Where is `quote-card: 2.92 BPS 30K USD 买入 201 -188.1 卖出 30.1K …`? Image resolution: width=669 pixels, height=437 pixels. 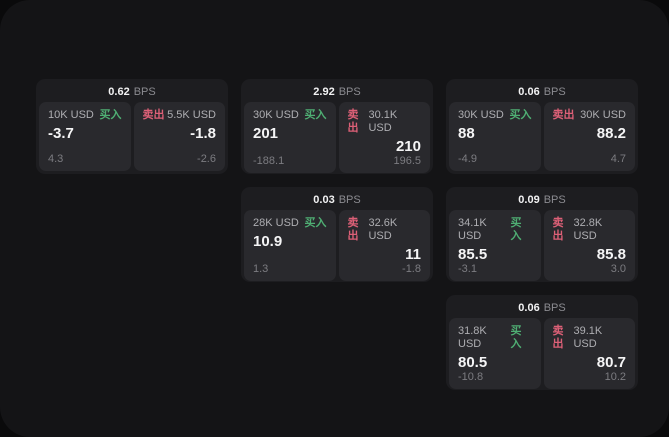
quote-card: 2.92 BPS 30K USD 买入 201 -188.1 卖出 30.1K … is located at coordinates (337, 126).